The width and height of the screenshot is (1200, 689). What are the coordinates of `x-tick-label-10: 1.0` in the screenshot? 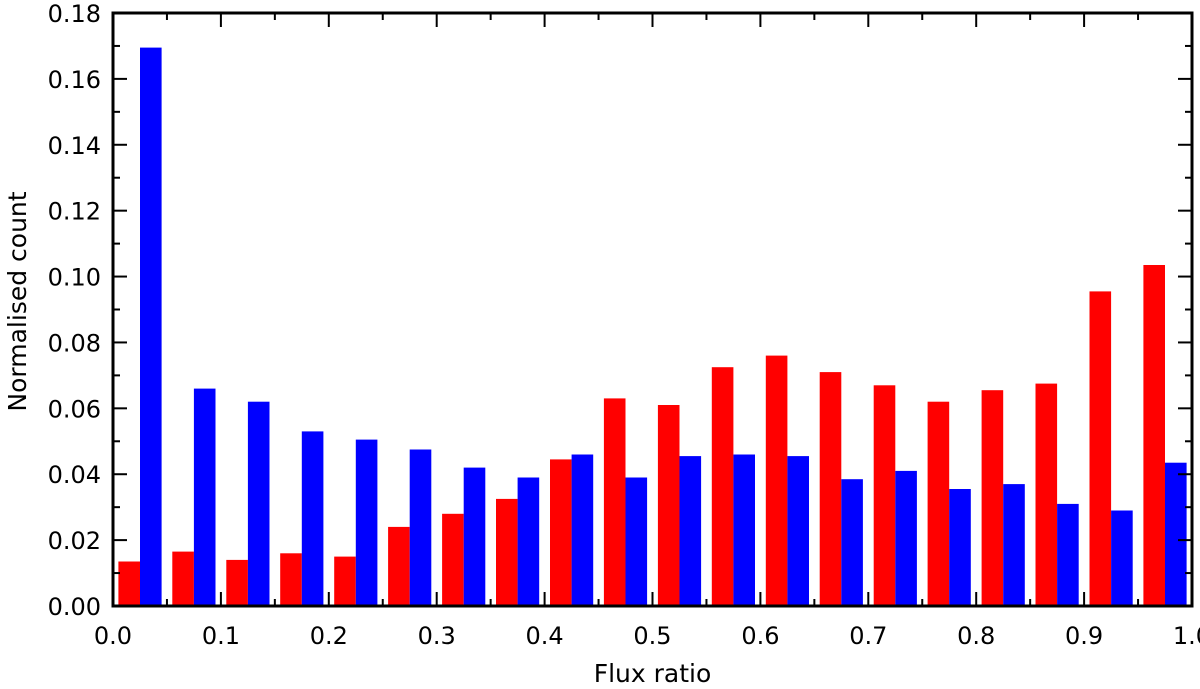 It's located at (1186, 636).